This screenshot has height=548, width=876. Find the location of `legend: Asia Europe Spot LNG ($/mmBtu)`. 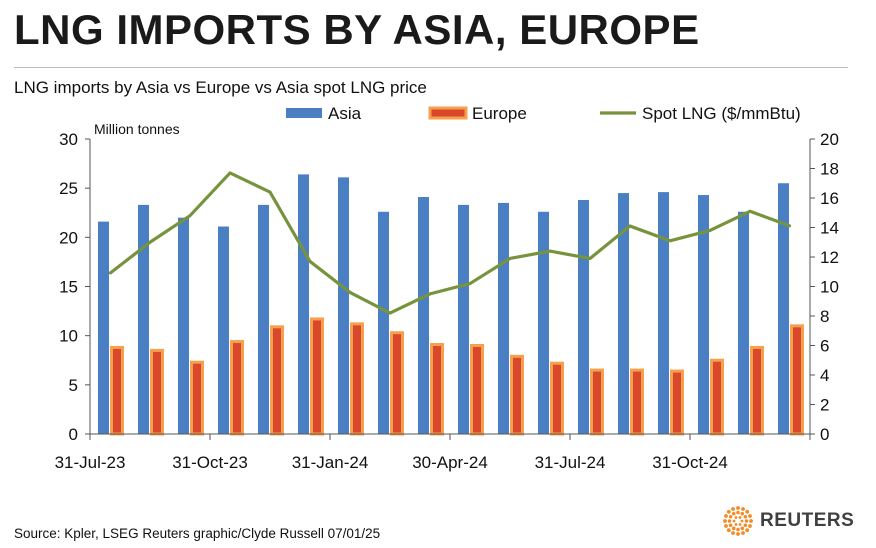

legend: Asia Europe Spot LNG ($/mmBtu) is located at coordinates (543, 113).